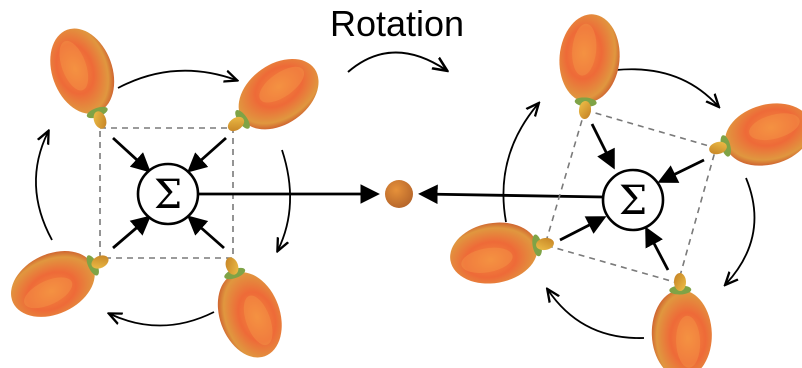  I want to click on right-arc-right, so click(741, 230).